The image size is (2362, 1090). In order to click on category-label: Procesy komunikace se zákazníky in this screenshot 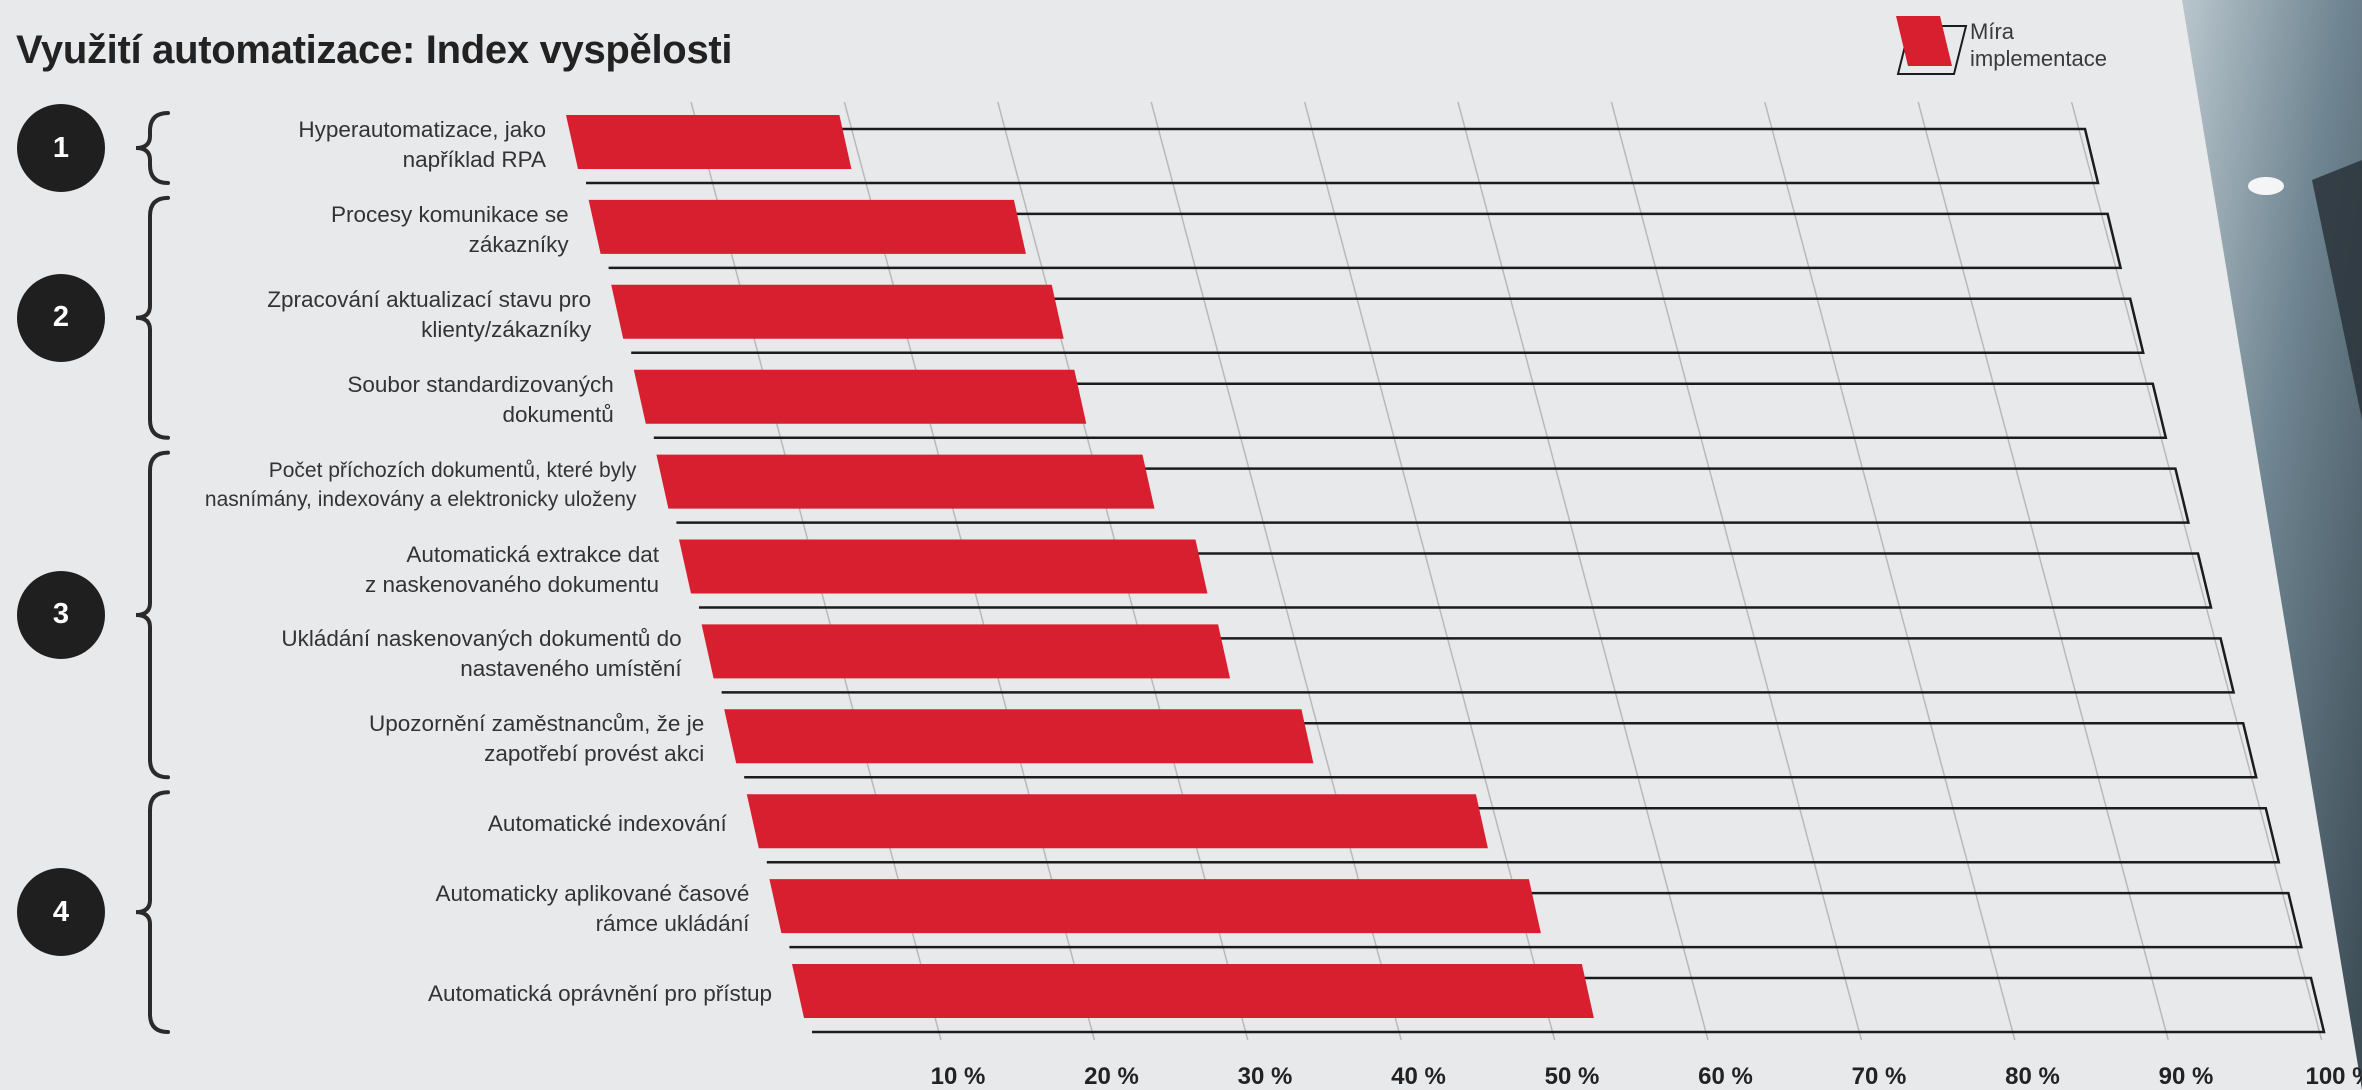, I will do `click(450, 229)`.